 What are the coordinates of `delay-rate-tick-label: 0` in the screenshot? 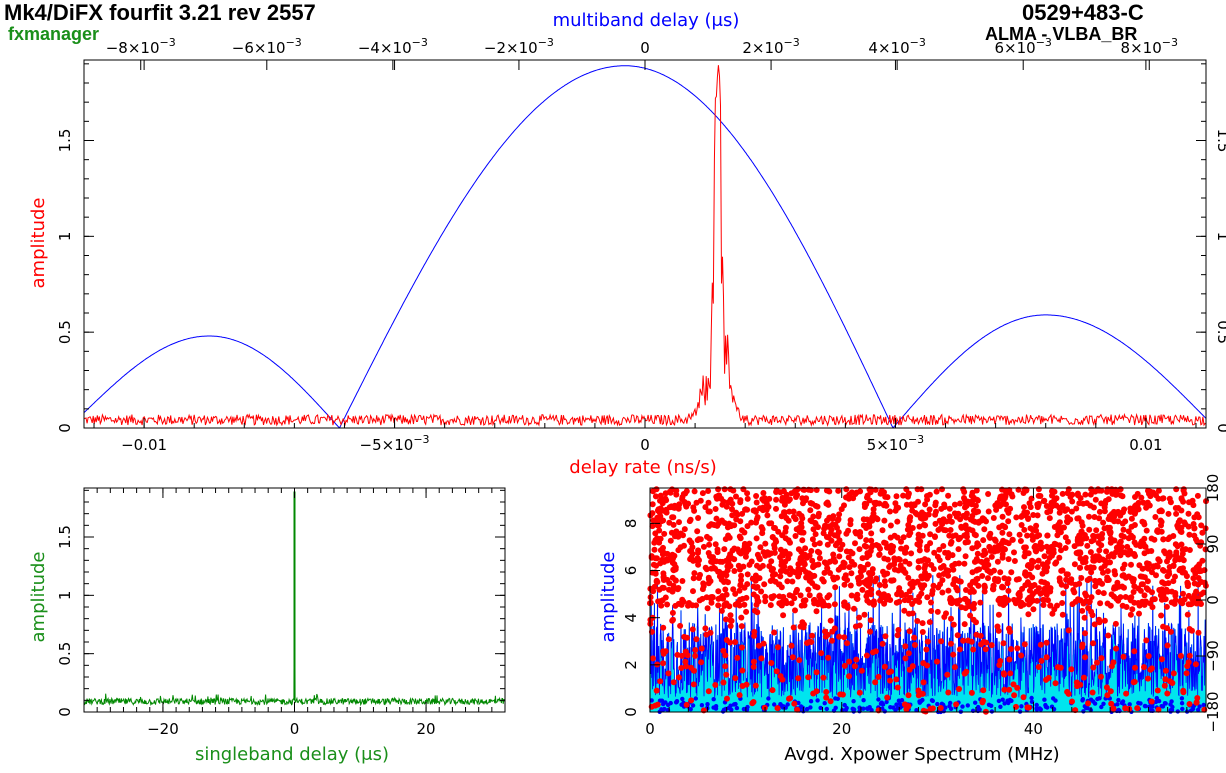 It's located at (645, 445).